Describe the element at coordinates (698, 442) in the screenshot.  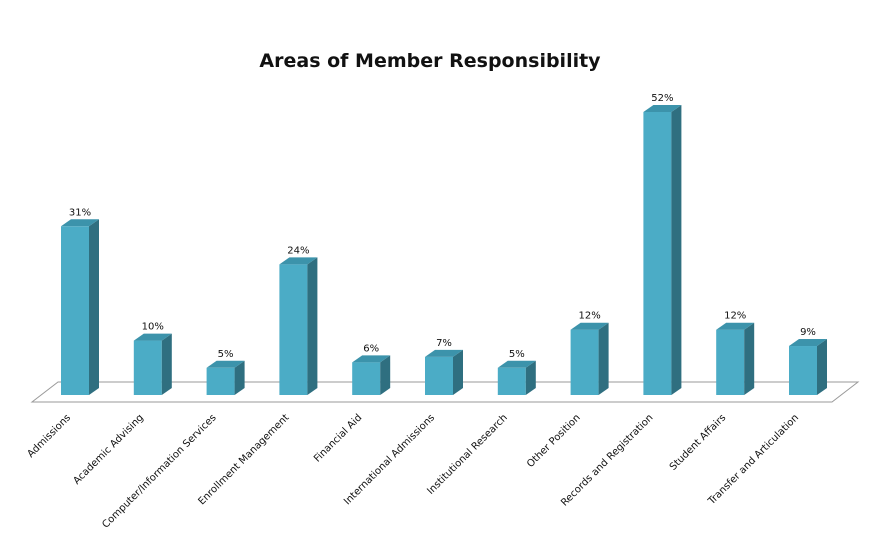
I see `category-label: Student Affairs` at that location.